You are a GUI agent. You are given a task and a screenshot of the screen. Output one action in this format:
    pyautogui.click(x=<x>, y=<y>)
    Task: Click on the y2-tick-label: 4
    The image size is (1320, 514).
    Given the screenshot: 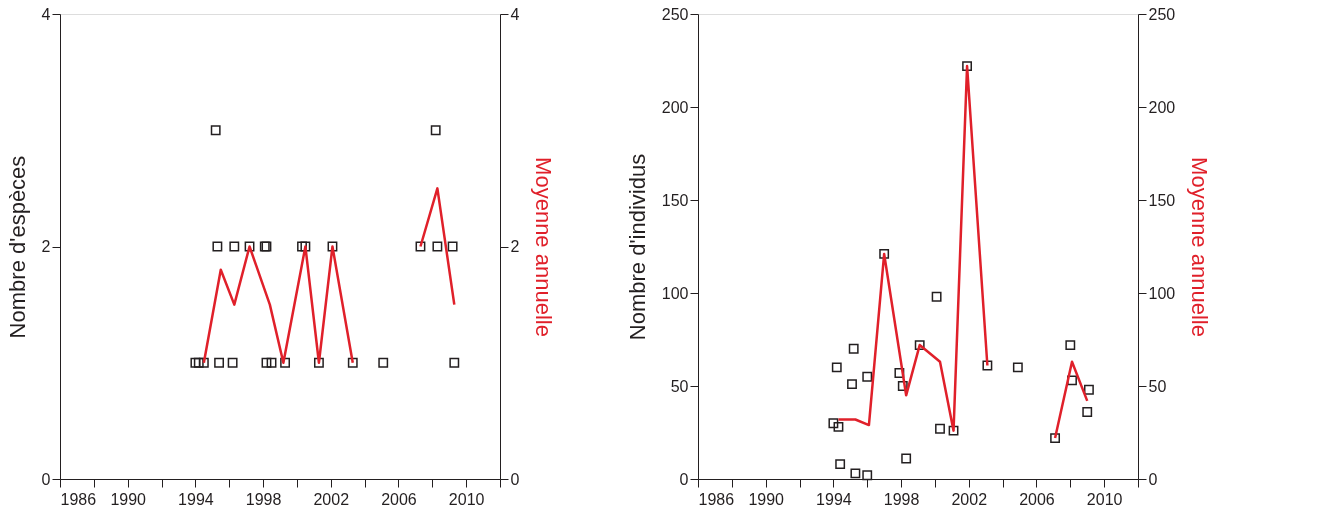 What is the action you would take?
    pyautogui.click(x=515, y=14)
    